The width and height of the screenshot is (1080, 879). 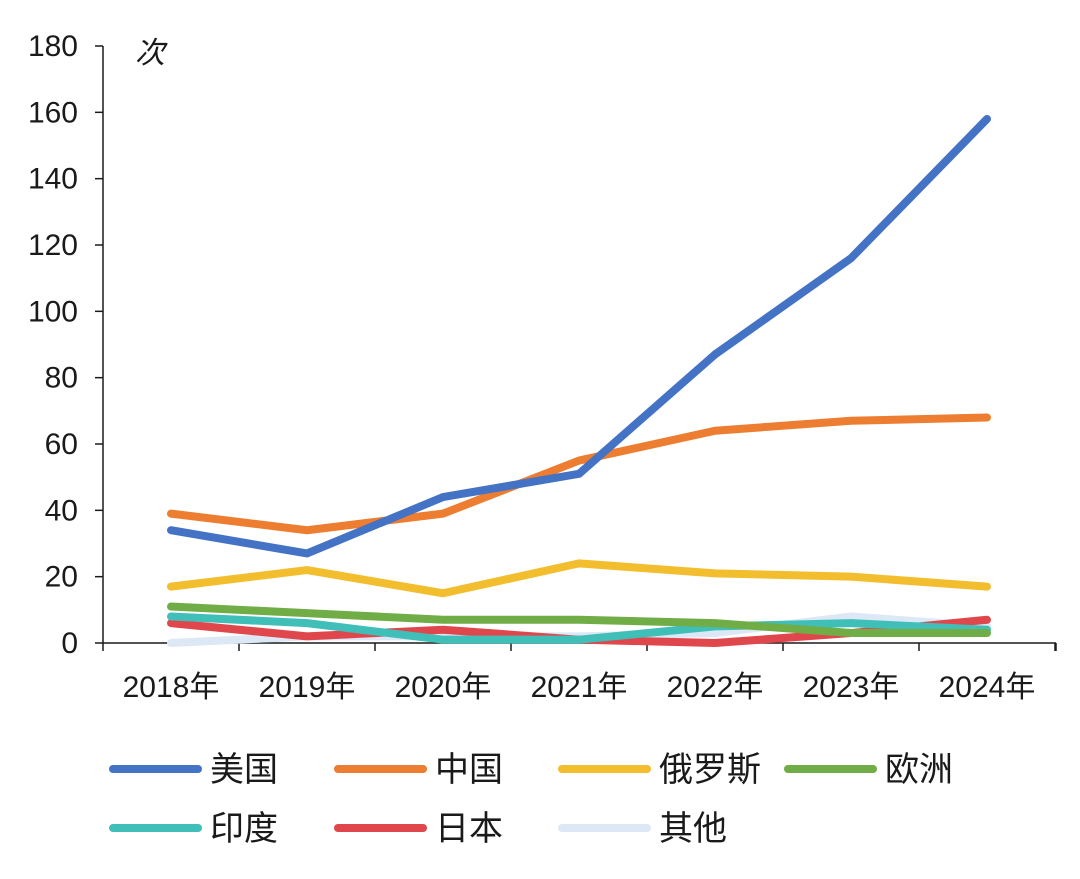 What do you see at coordinates (61, 378) in the screenshot?
I see `y-tick-label: 80` at bounding box center [61, 378].